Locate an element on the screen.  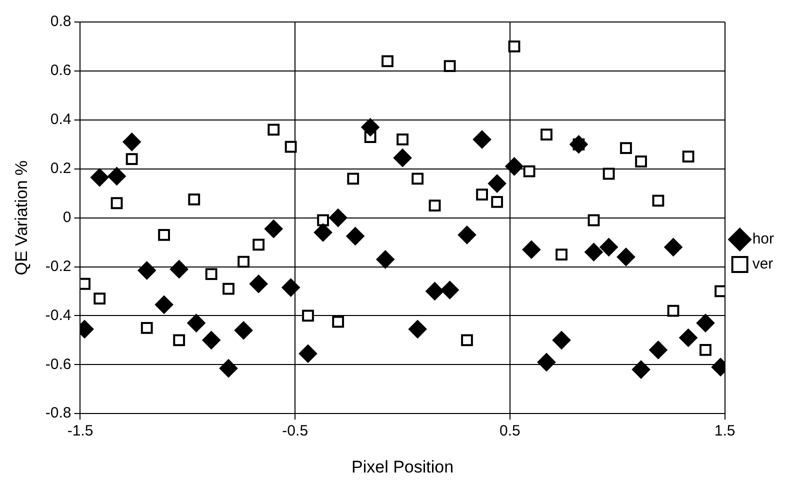
x-axis-title: Pixel Position is located at coordinates (403, 466).